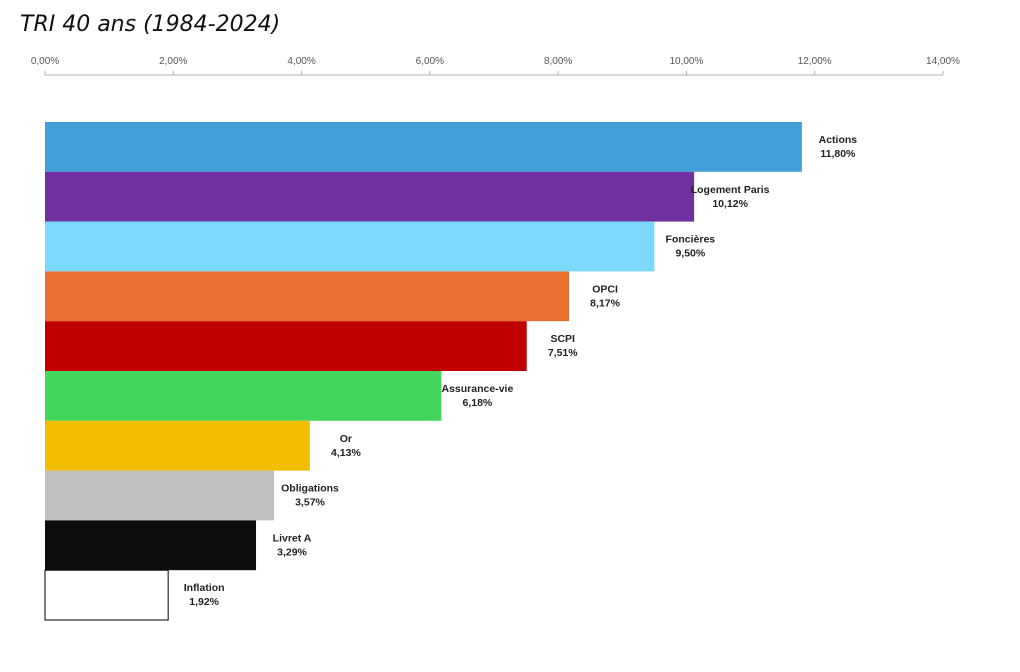 This screenshot has width=1020, height=672. I want to click on bar-category-label: Actions, so click(838, 140).